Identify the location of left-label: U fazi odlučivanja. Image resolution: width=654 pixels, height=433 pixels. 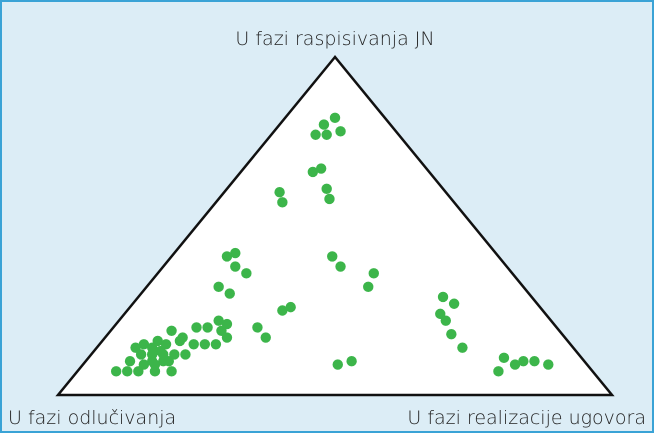
(92, 418).